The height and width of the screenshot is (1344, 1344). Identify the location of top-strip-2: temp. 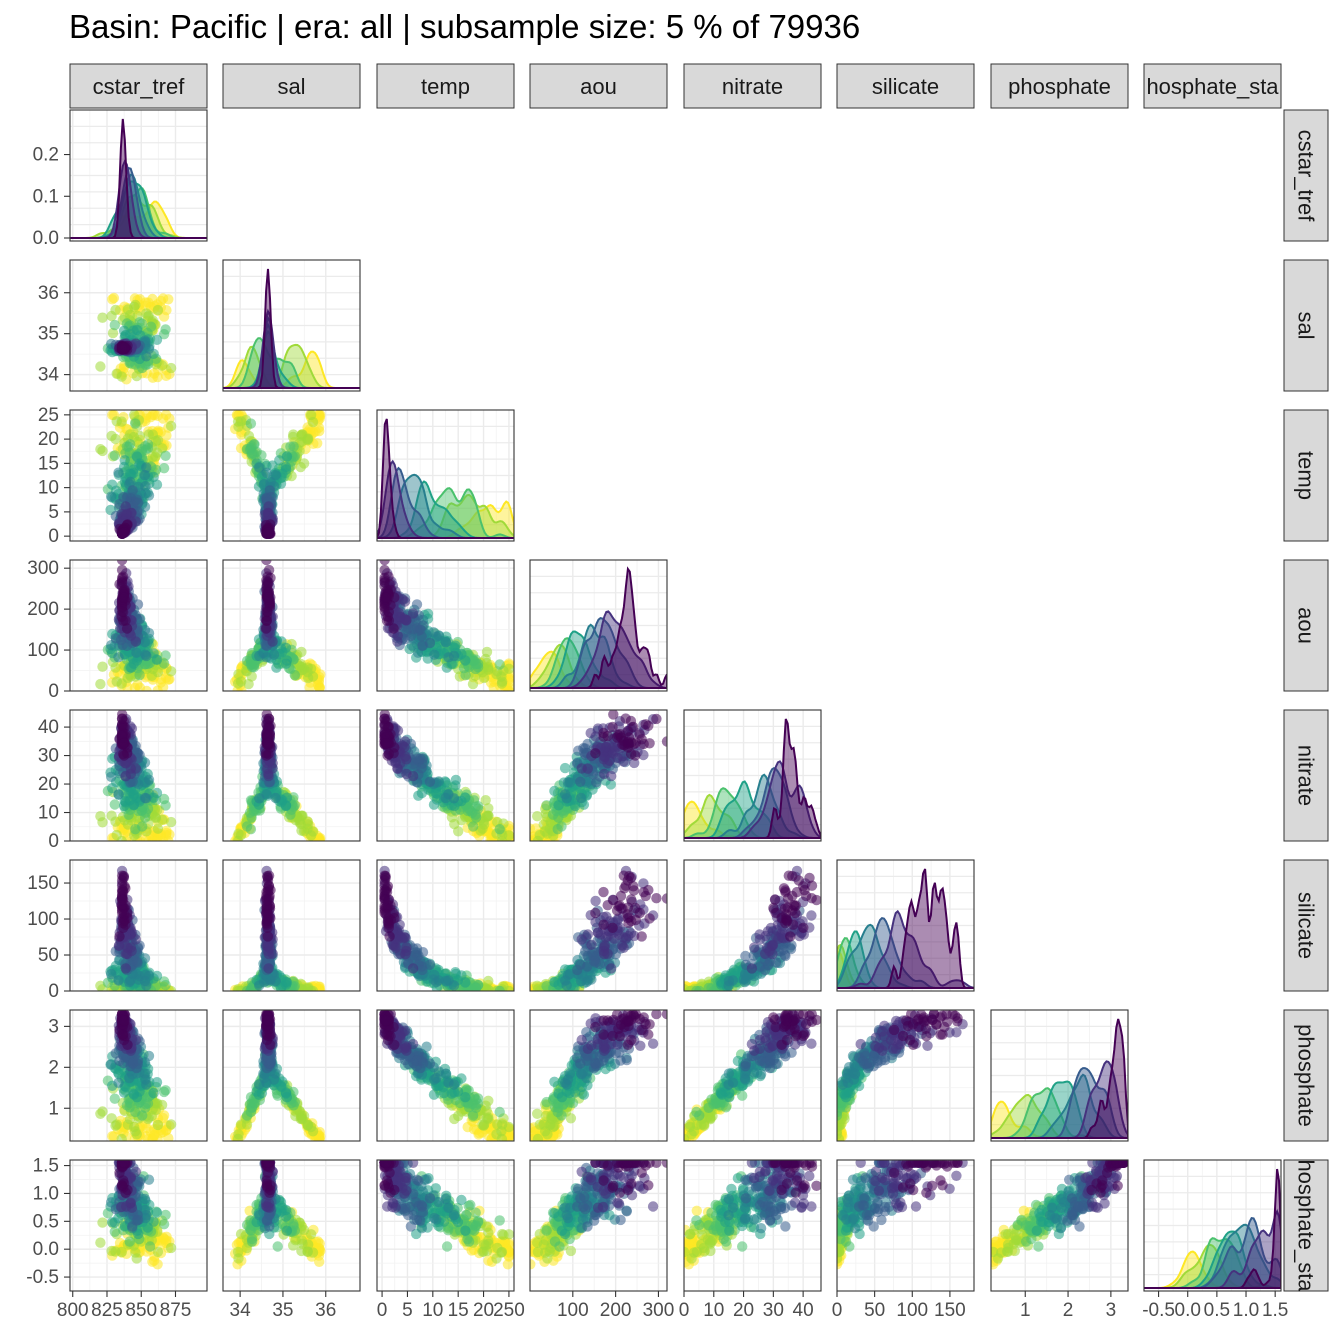
(445, 86).